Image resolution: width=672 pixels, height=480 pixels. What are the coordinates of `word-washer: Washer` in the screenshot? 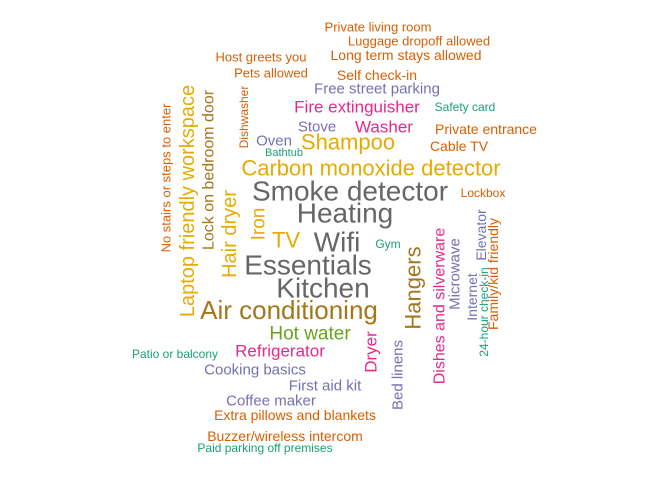 It's located at (384, 127).